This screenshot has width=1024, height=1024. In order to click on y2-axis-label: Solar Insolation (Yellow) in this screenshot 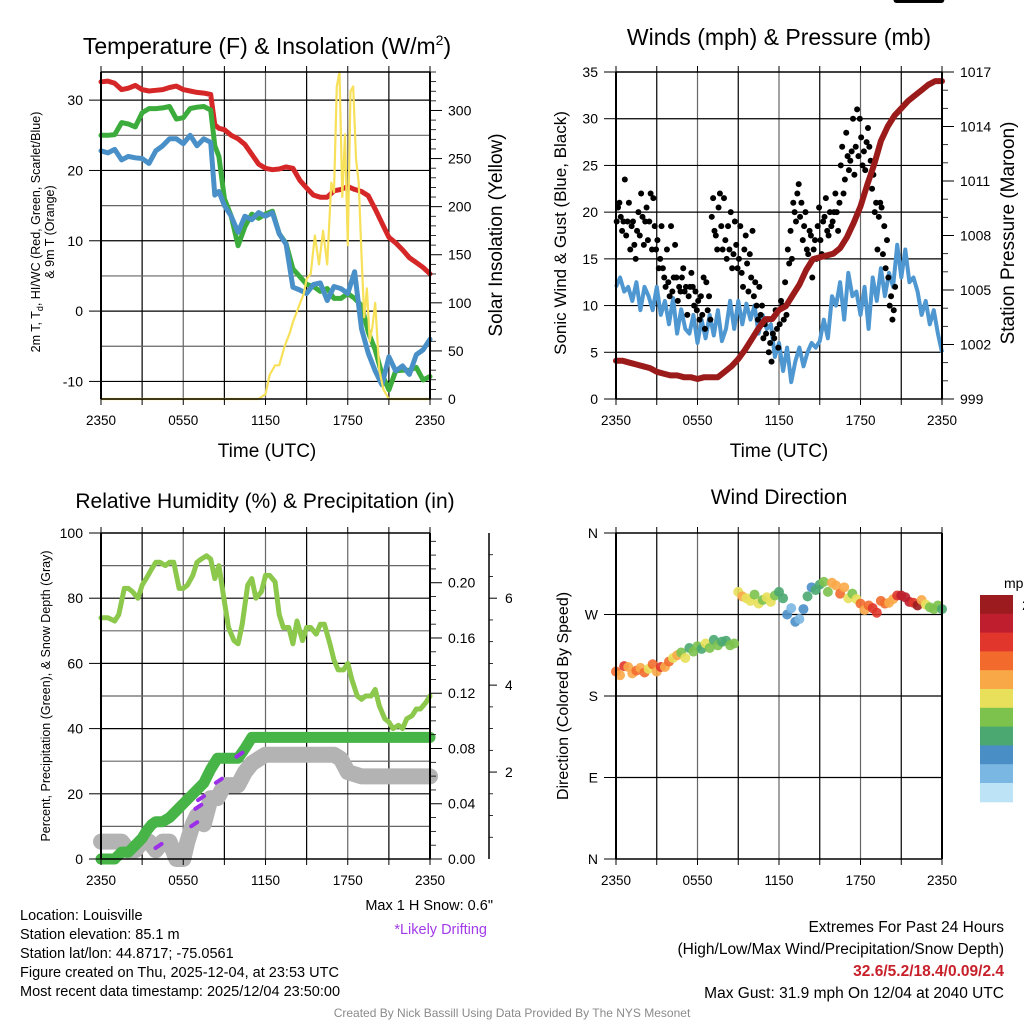, I will do `click(496, 234)`.